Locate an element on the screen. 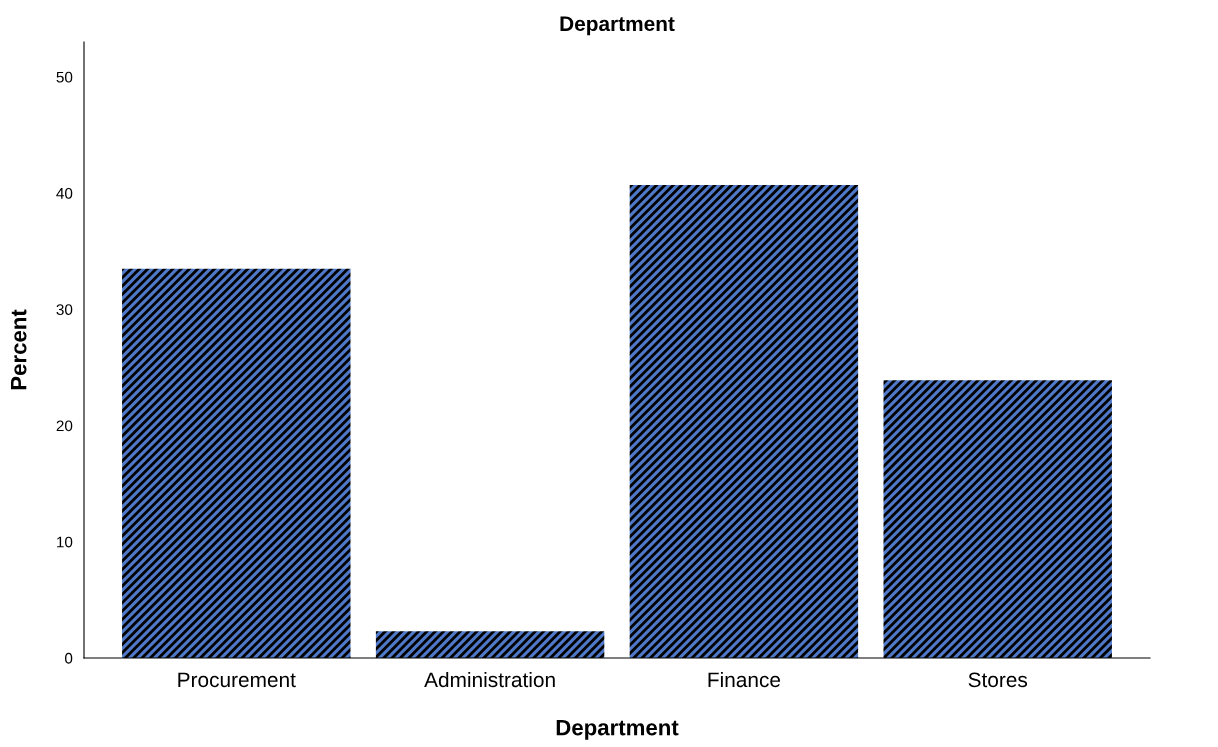 The width and height of the screenshot is (1218, 747). y-tick-label: 0 is located at coordinates (68, 658).